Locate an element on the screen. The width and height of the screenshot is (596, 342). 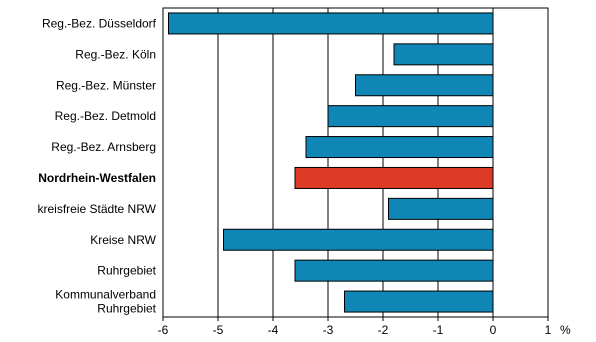
x-tick-label-2: -4 is located at coordinates (273, 330).